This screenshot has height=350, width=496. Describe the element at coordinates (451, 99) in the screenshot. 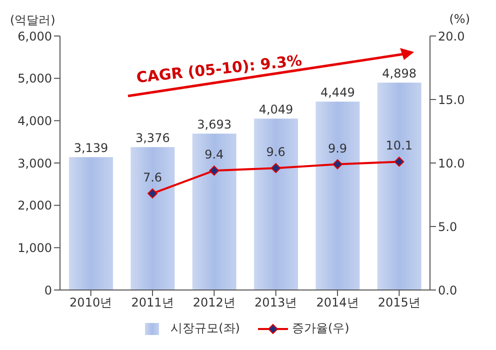

I see `y2-tick-label: 15.0` at that location.